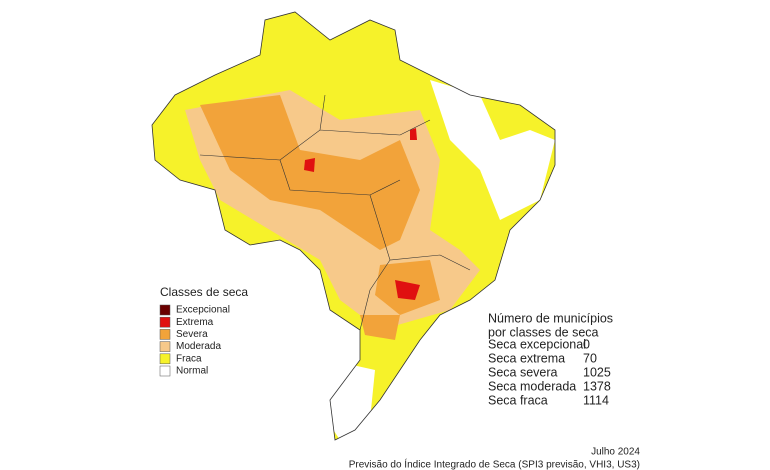 This screenshot has width=770, height=470. Describe the element at coordinates (543, 332) in the screenshot. I see `stats-title: por classes de seca` at that location.